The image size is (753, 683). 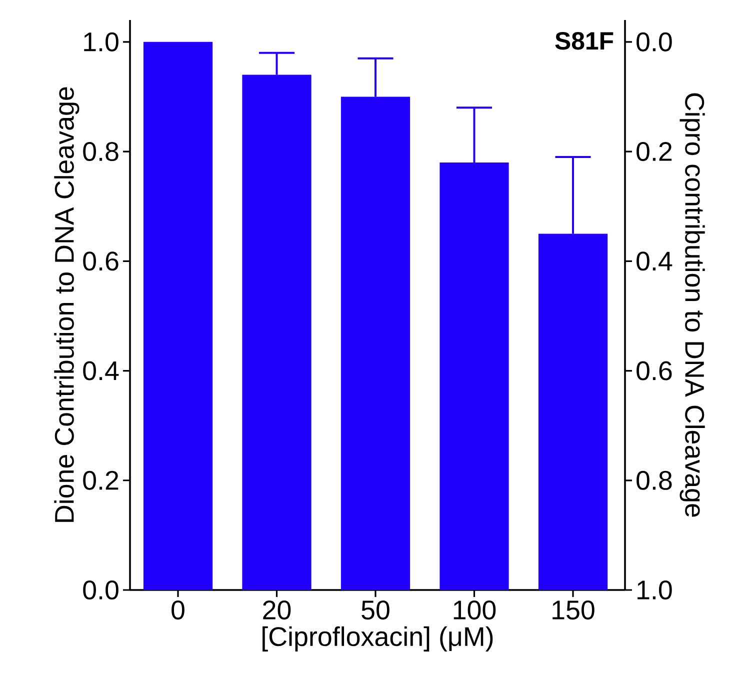 I want to click on x-tick-label: 20, so click(x=277, y=610).